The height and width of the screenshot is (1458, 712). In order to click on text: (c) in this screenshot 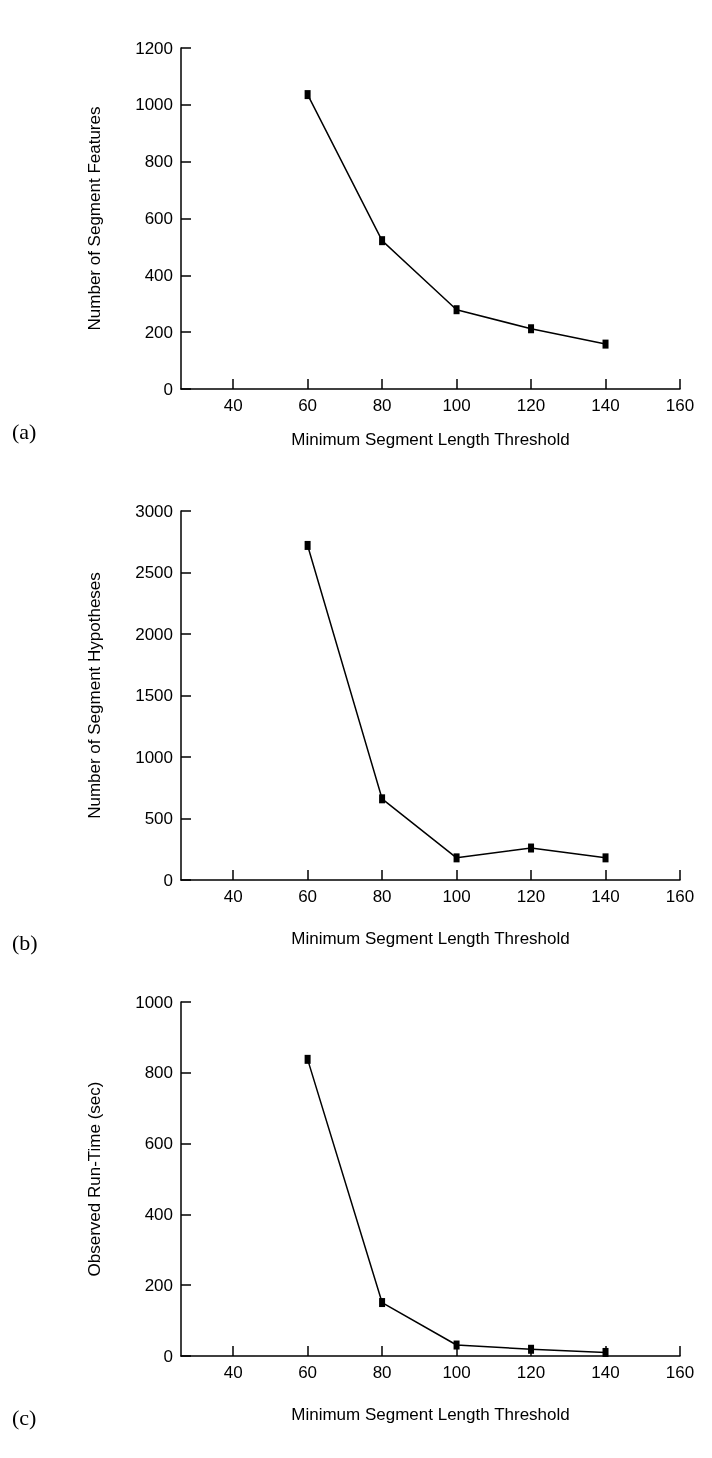, I will do `click(24, 1417)`.